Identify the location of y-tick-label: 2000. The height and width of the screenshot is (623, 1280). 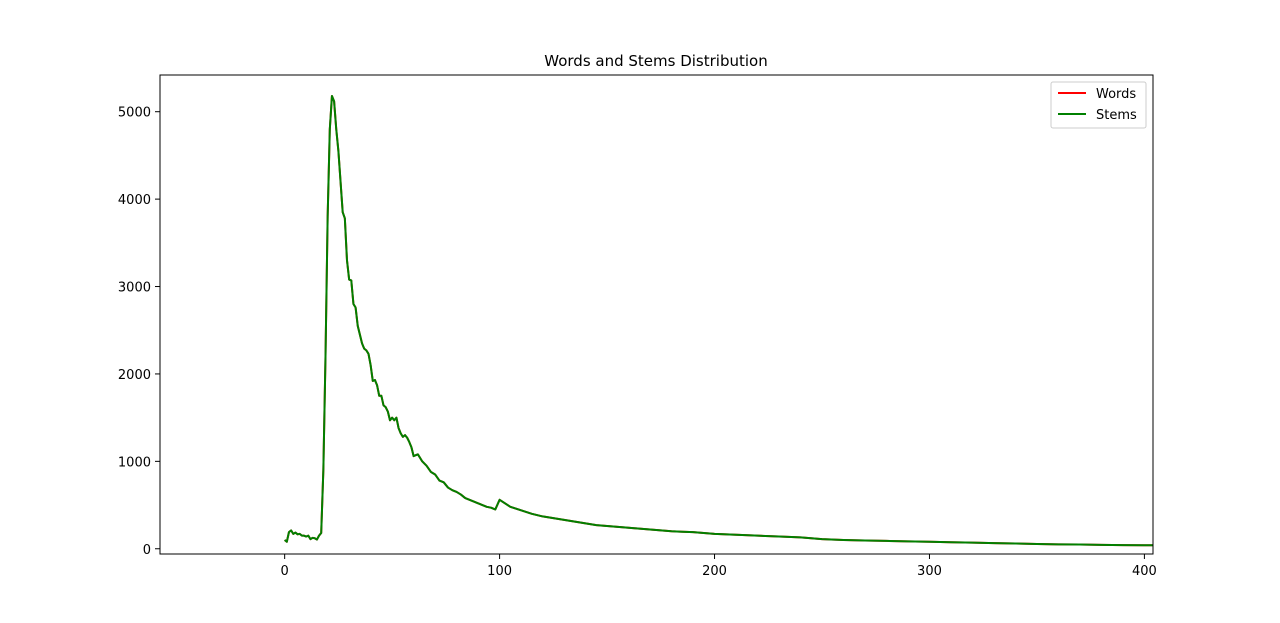
(134, 375).